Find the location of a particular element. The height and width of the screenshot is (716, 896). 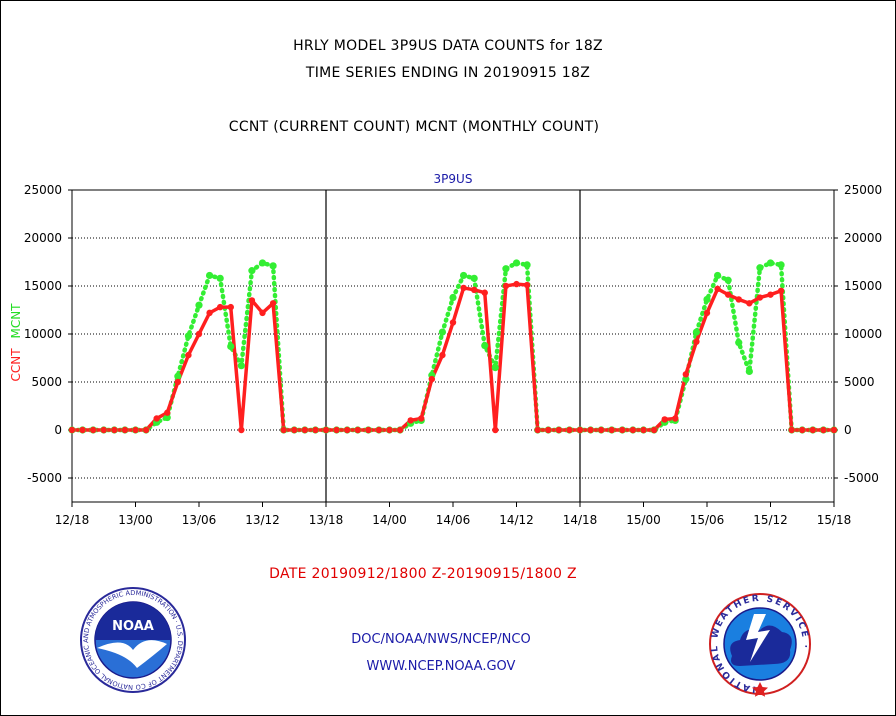

ytick-label-right: 20000 is located at coordinates (863, 238).